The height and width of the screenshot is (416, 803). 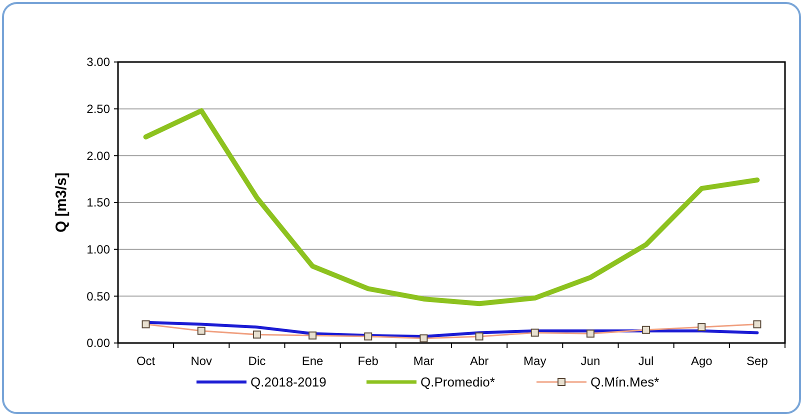 What do you see at coordinates (701, 361) in the screenshot?
I see `x-tick-label: Ago` at bounding box center [701, 361].